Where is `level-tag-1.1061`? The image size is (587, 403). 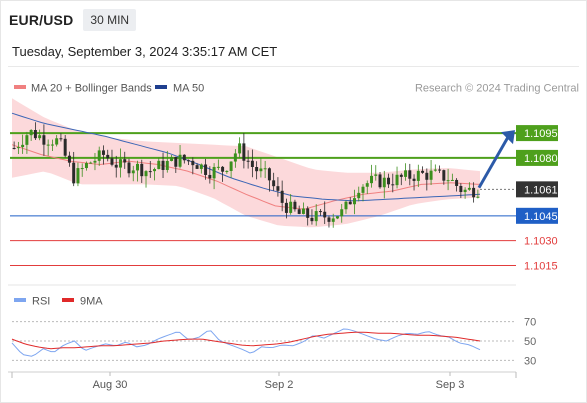 level-tag-1.1061 is located at coordinates (537, 189).